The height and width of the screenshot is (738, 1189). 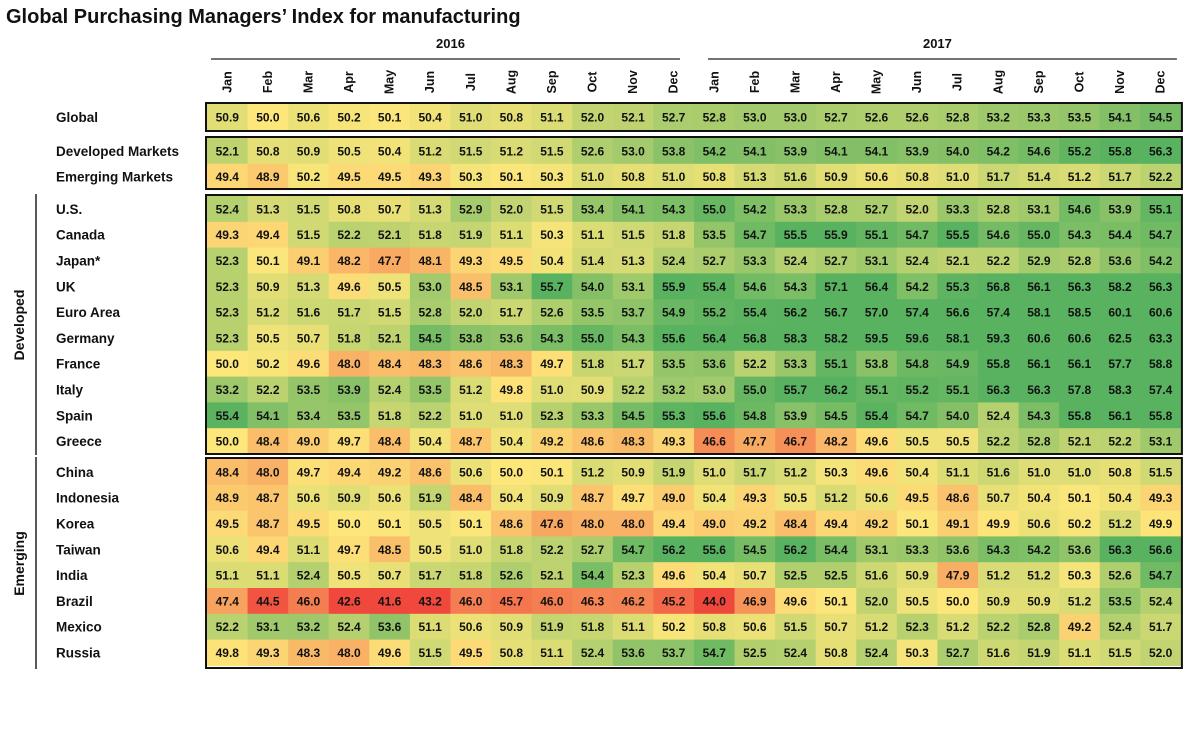 What do you see at coordinates (958, 390) in the screenshot?
I see `cell-value: 55.1` at bounding box center [958, 390].